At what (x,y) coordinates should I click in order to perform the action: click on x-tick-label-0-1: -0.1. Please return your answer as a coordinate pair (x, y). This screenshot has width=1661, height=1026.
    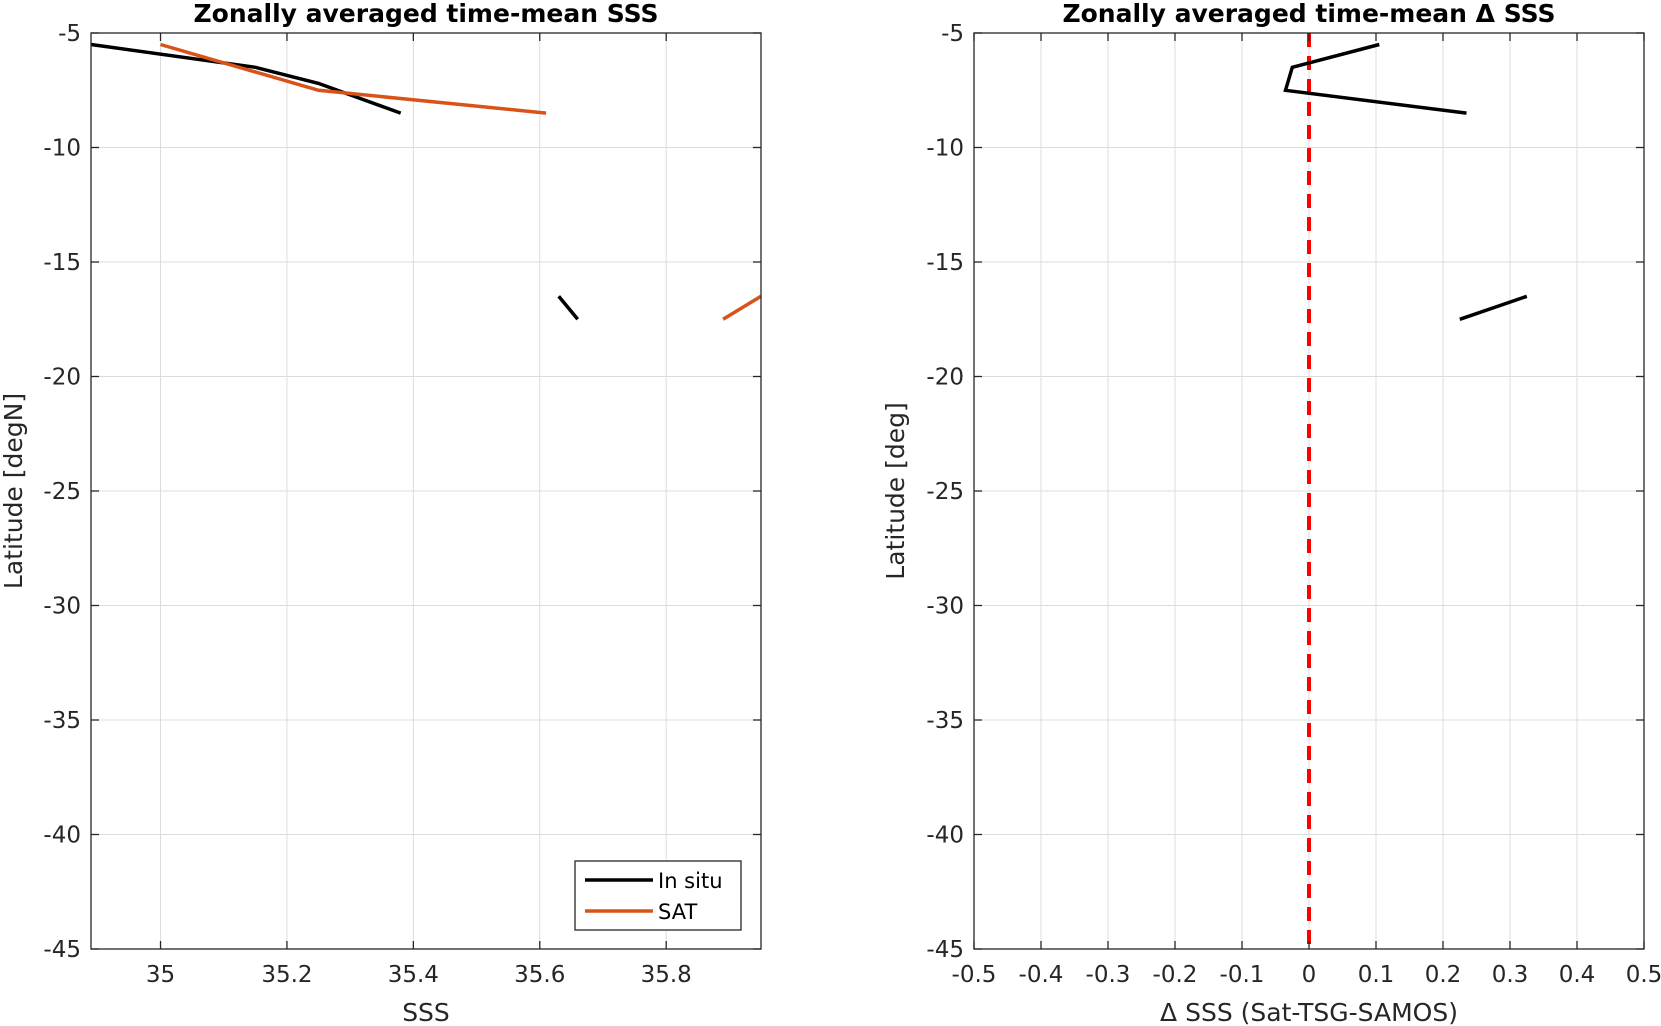
    Looking at the image, I should click on (1242, 975).